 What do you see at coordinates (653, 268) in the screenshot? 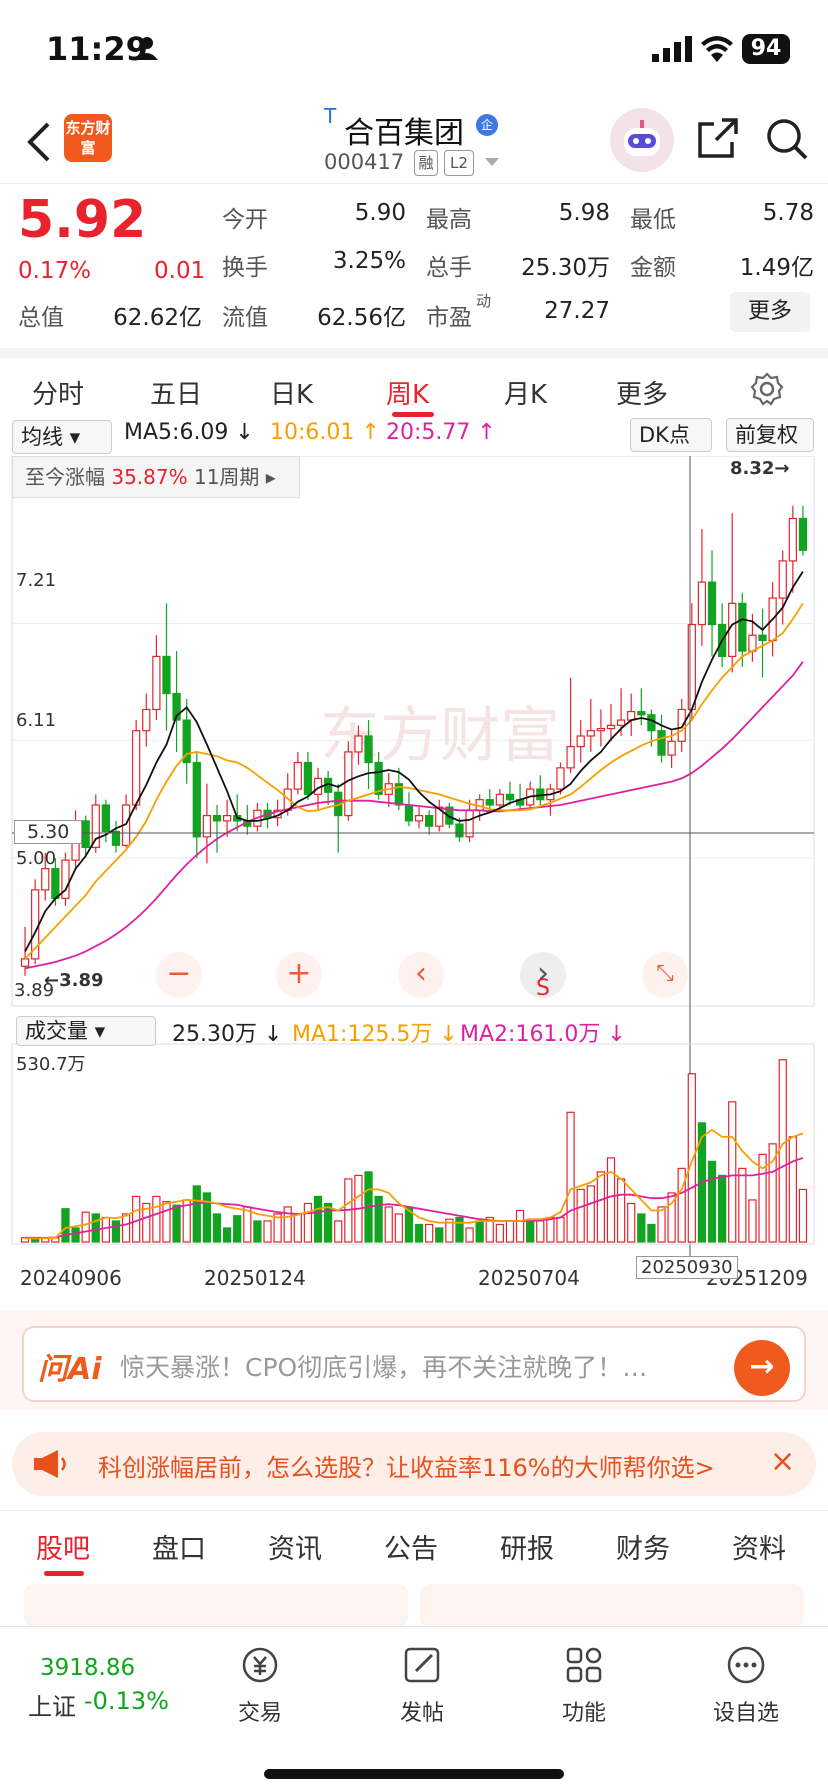
I see `amount-label: 金额` at bounding box center [653, 268].